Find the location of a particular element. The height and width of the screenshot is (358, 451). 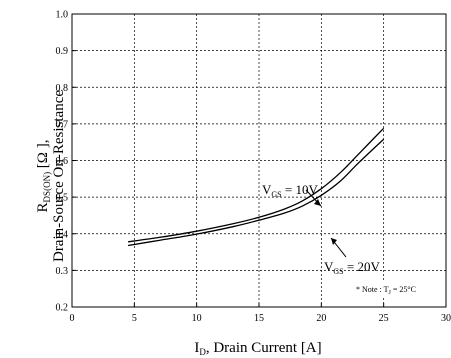

y-tick-label: 0.2 is located at coordinates (62, 308).